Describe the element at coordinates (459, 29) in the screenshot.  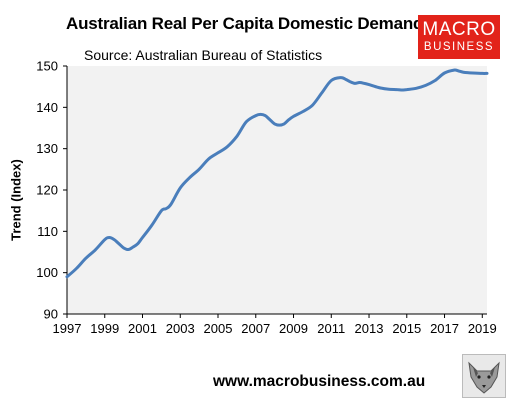
I see `logo-line-1: MACRO` at that location.